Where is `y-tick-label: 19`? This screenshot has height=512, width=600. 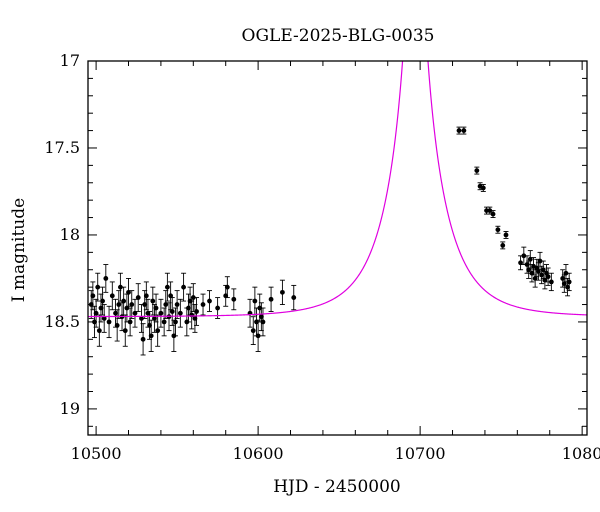 y-tick-label: 19 is located at coordinates (70, 408).